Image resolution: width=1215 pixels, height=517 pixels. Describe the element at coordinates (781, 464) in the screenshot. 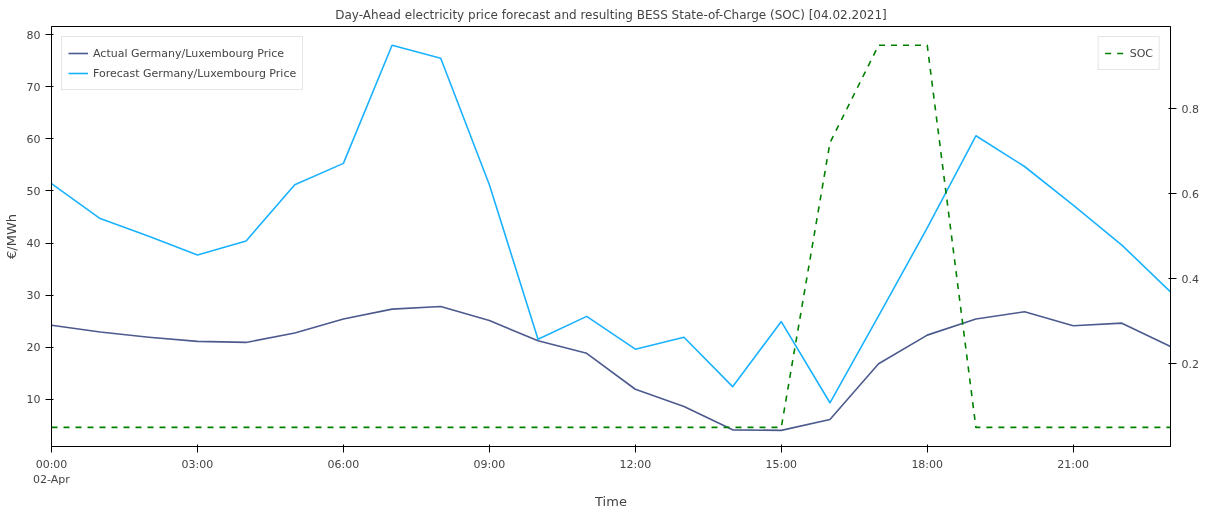

I see `x-tick-label: 15:00` at that location.